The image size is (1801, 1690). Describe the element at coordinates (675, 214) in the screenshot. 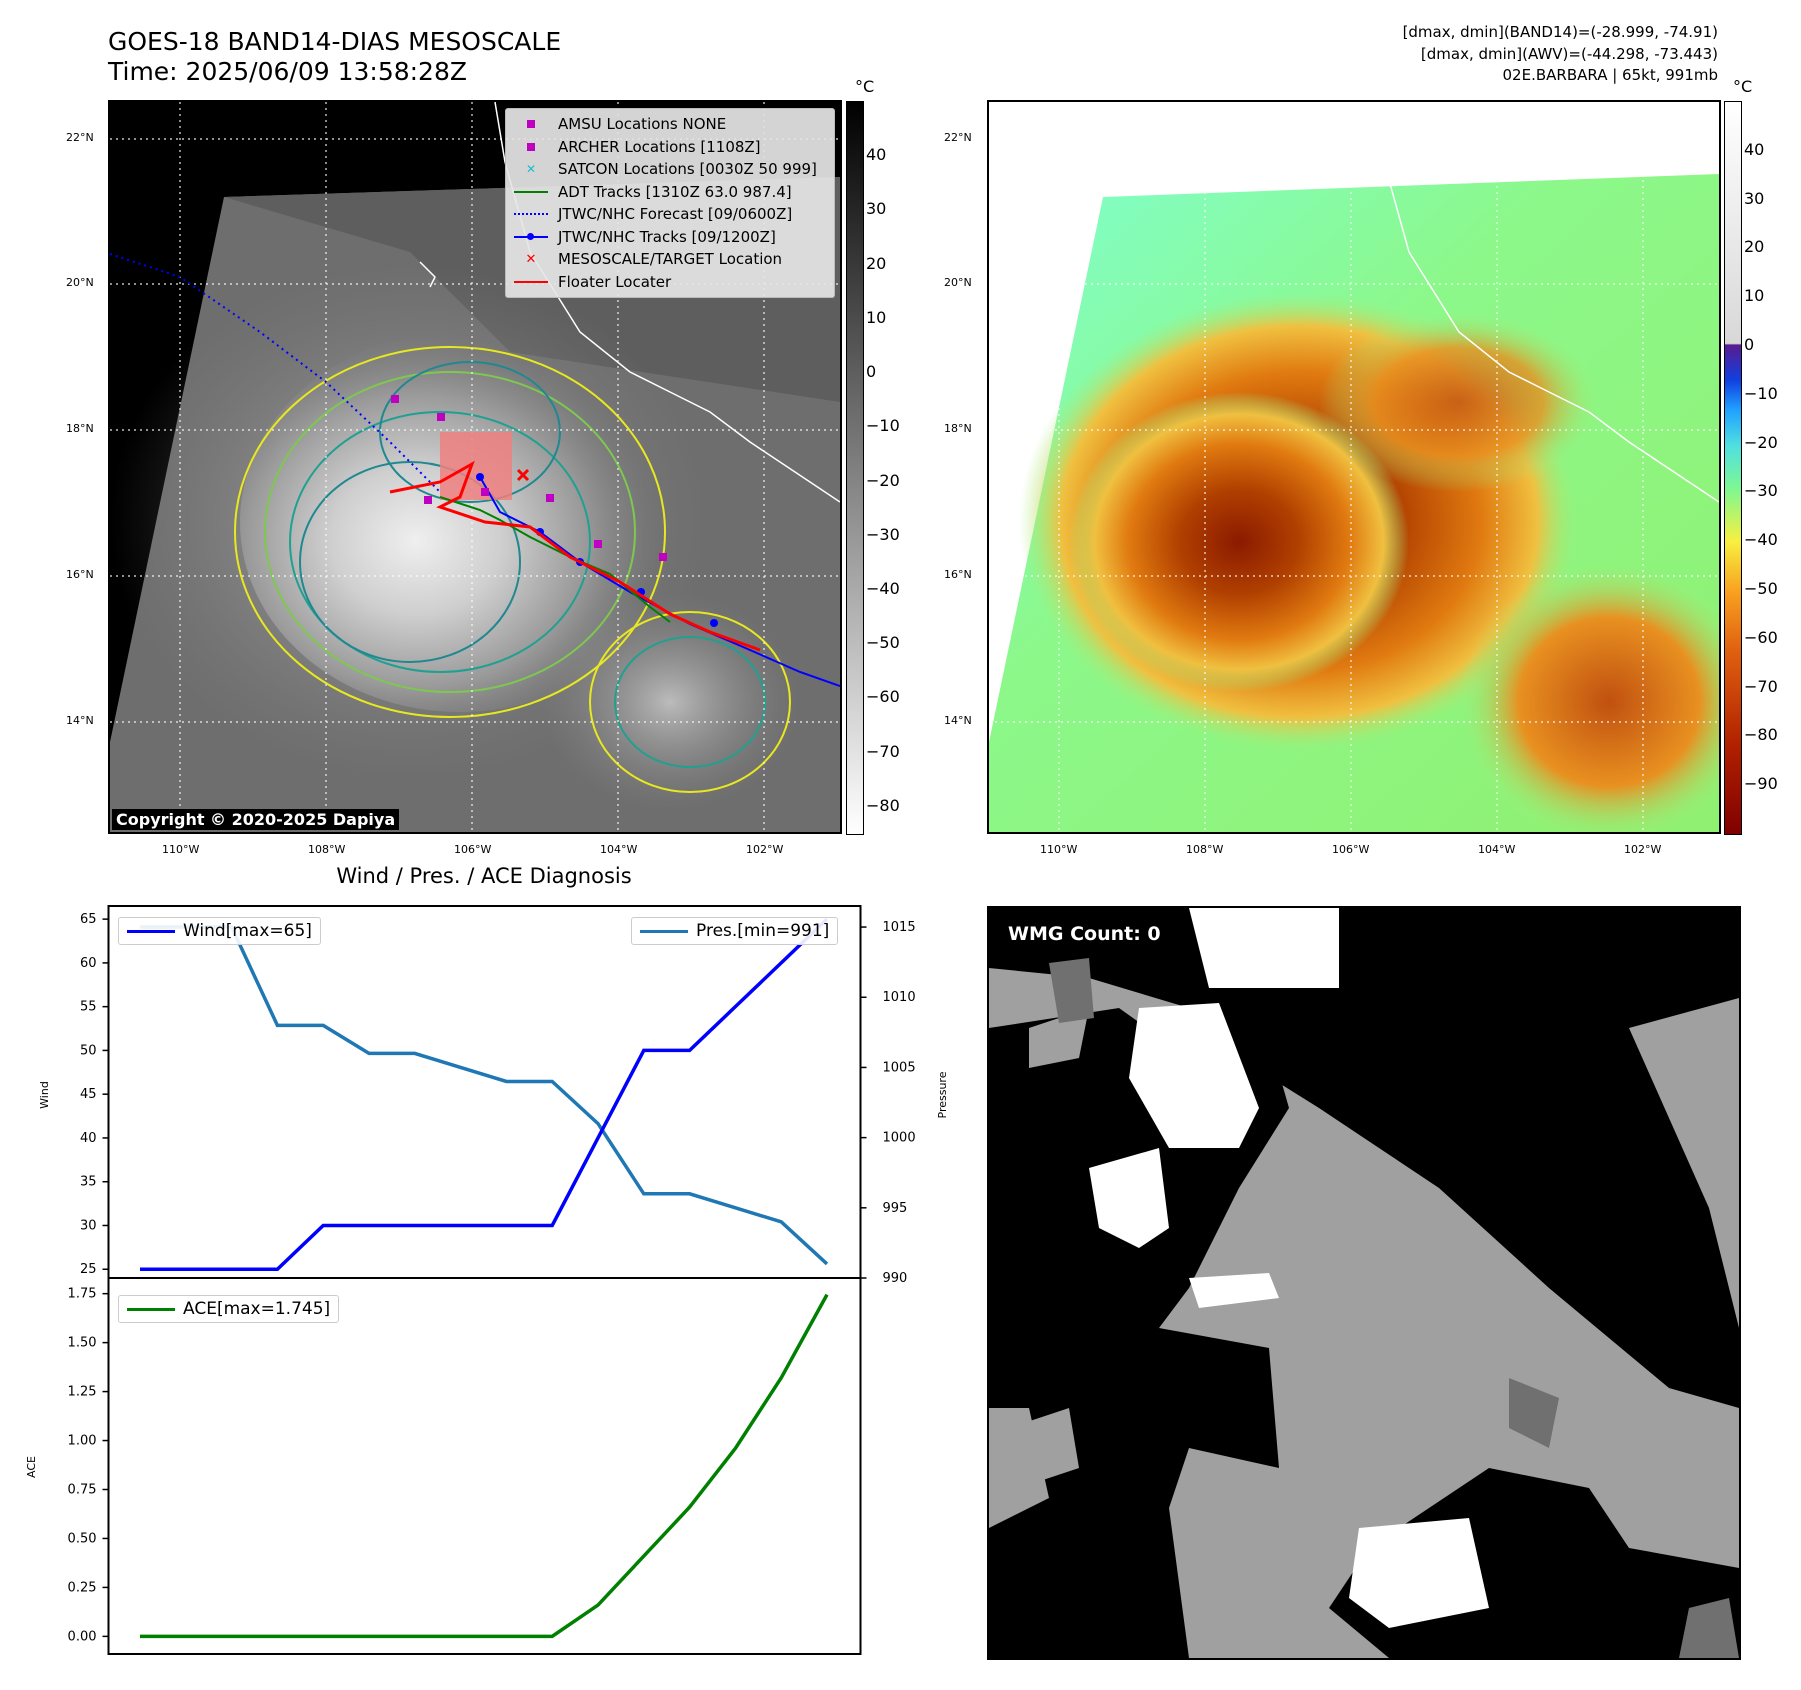

I see `legend-label: JTWC/NHC Forecast [09/0600Z]` at that location.